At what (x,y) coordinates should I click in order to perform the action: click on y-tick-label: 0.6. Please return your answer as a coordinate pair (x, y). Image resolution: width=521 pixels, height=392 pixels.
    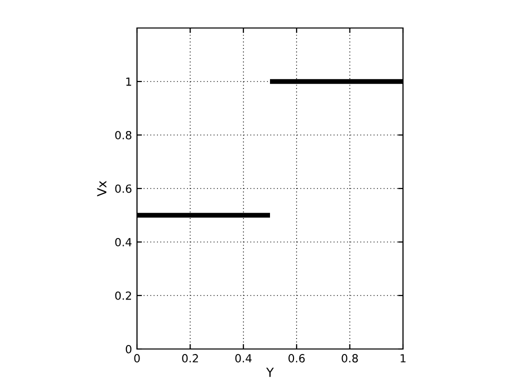
    Looking at the image, I should click on (123, 188).